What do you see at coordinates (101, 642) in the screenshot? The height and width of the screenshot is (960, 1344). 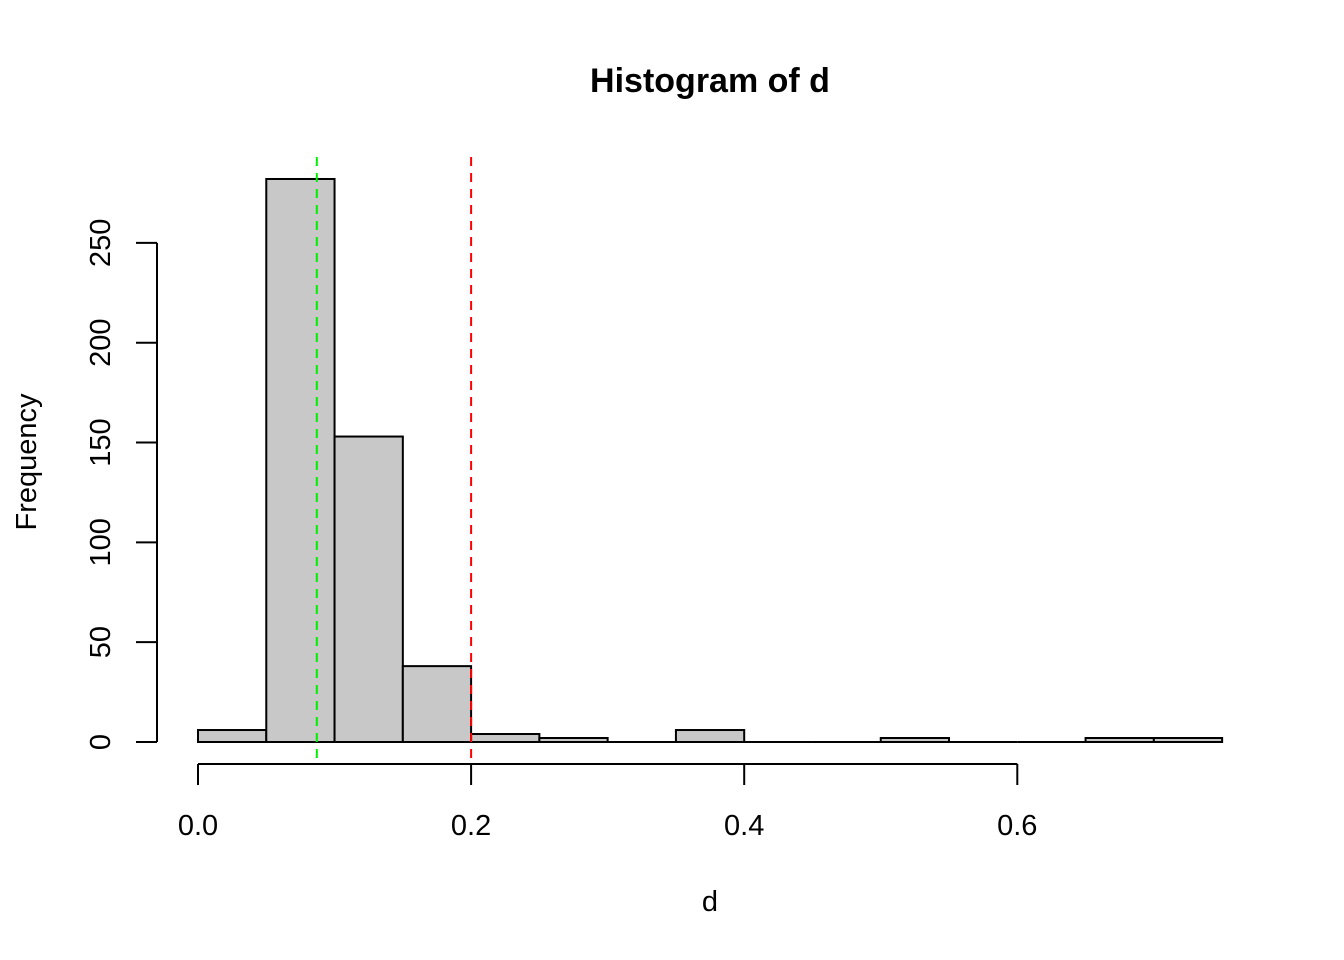 I see `y-tick-label: 50` at bounding box center [101, 642].